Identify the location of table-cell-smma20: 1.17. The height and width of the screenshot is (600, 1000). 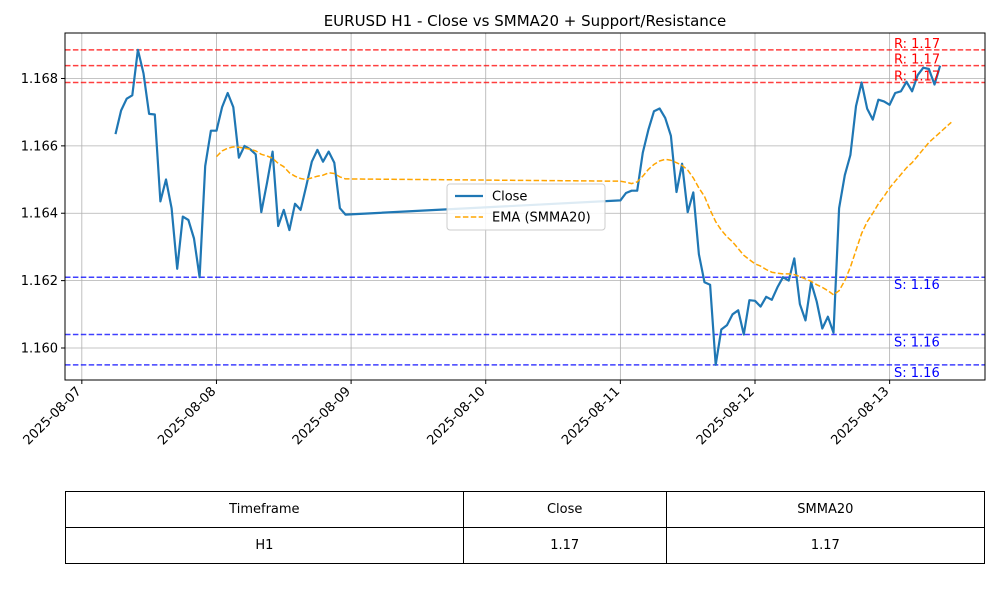
(825, 545).